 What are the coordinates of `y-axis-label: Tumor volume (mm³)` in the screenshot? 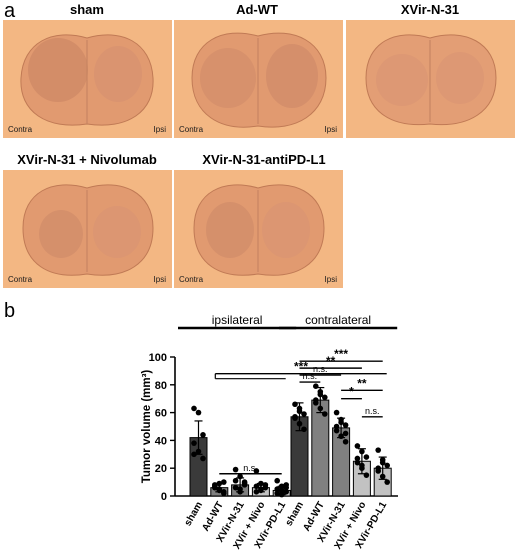 It's located at (147, 427).